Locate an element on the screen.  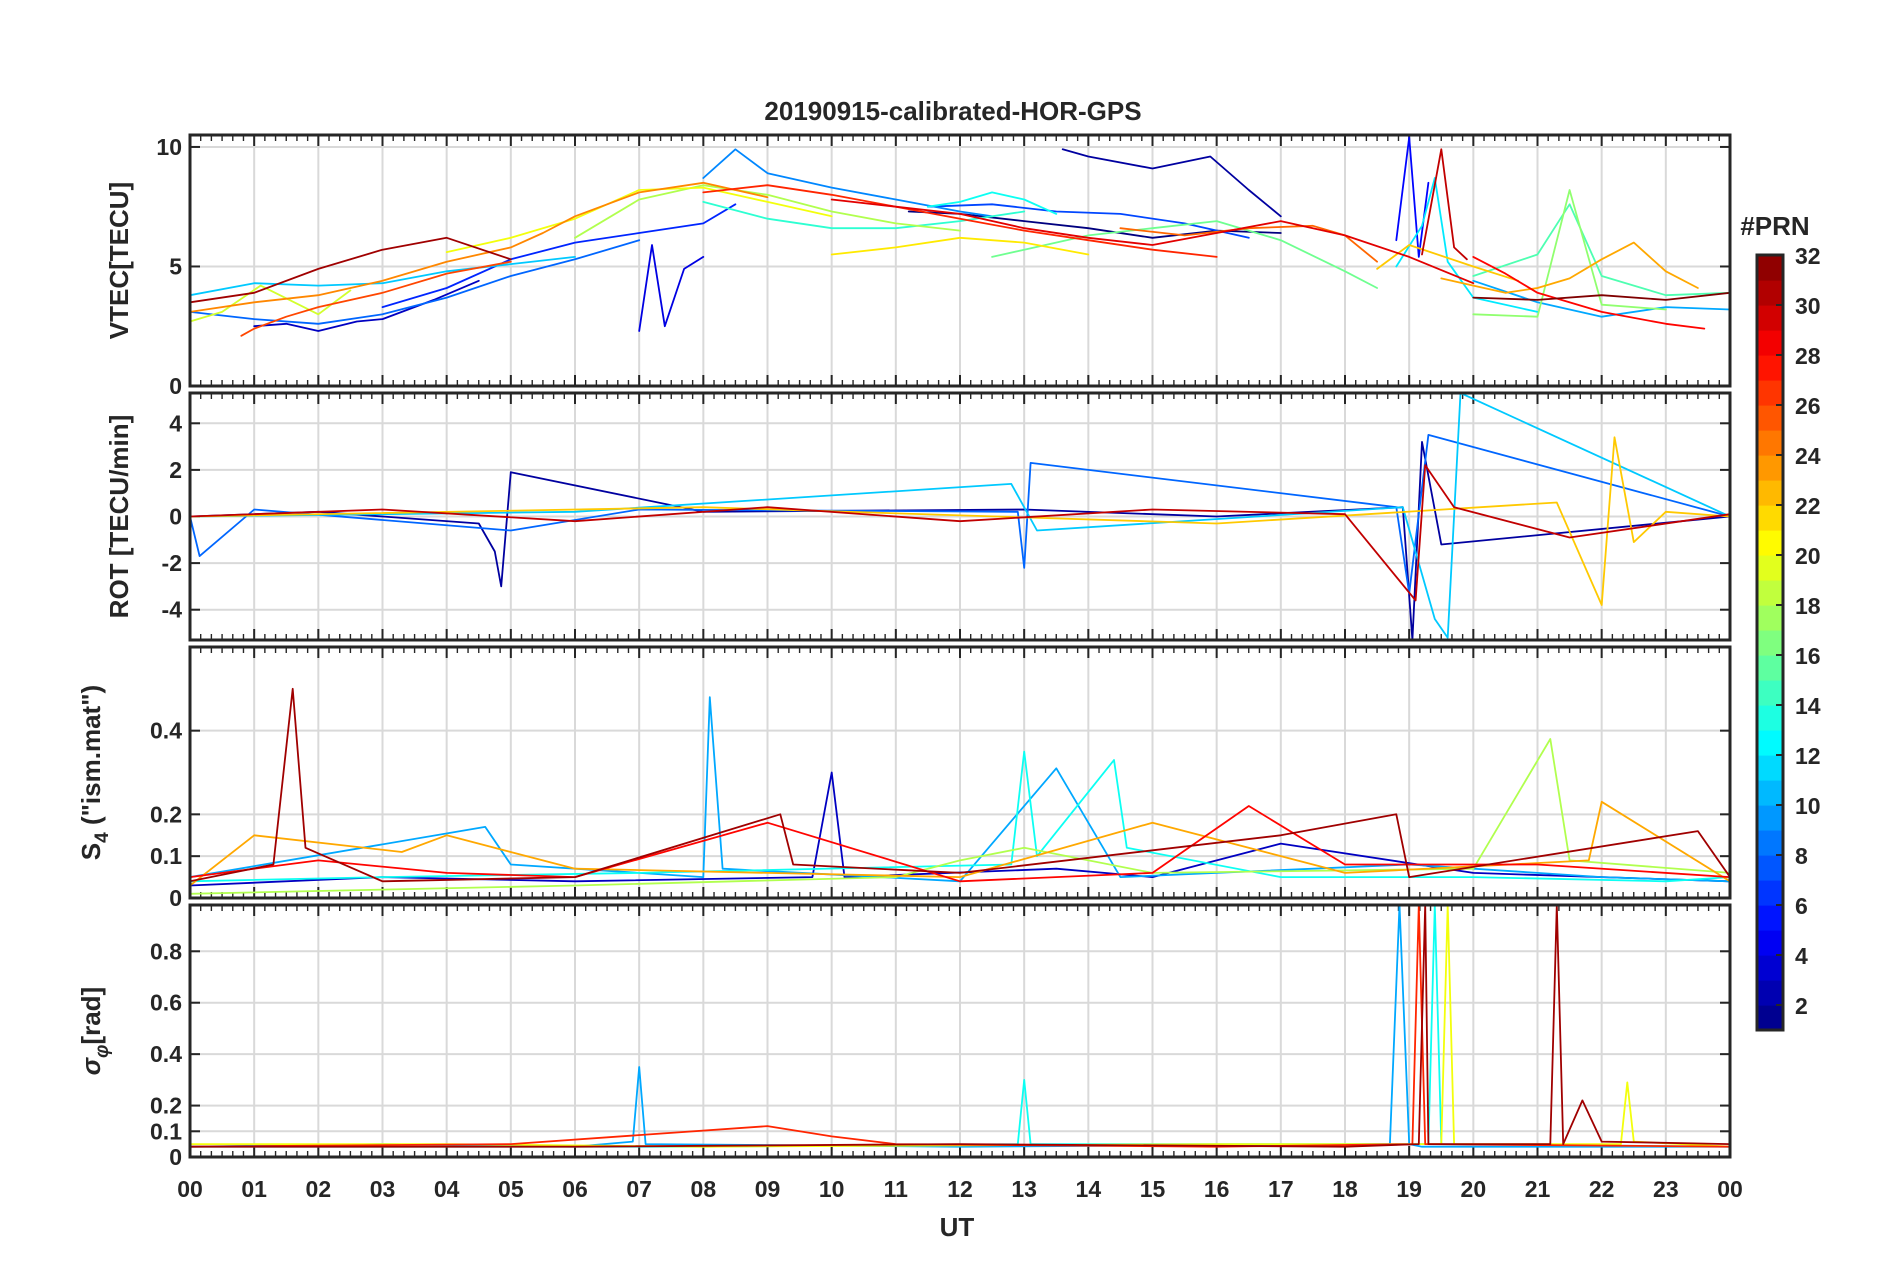
colorbar-frame is located at coordinates (1770, 642).